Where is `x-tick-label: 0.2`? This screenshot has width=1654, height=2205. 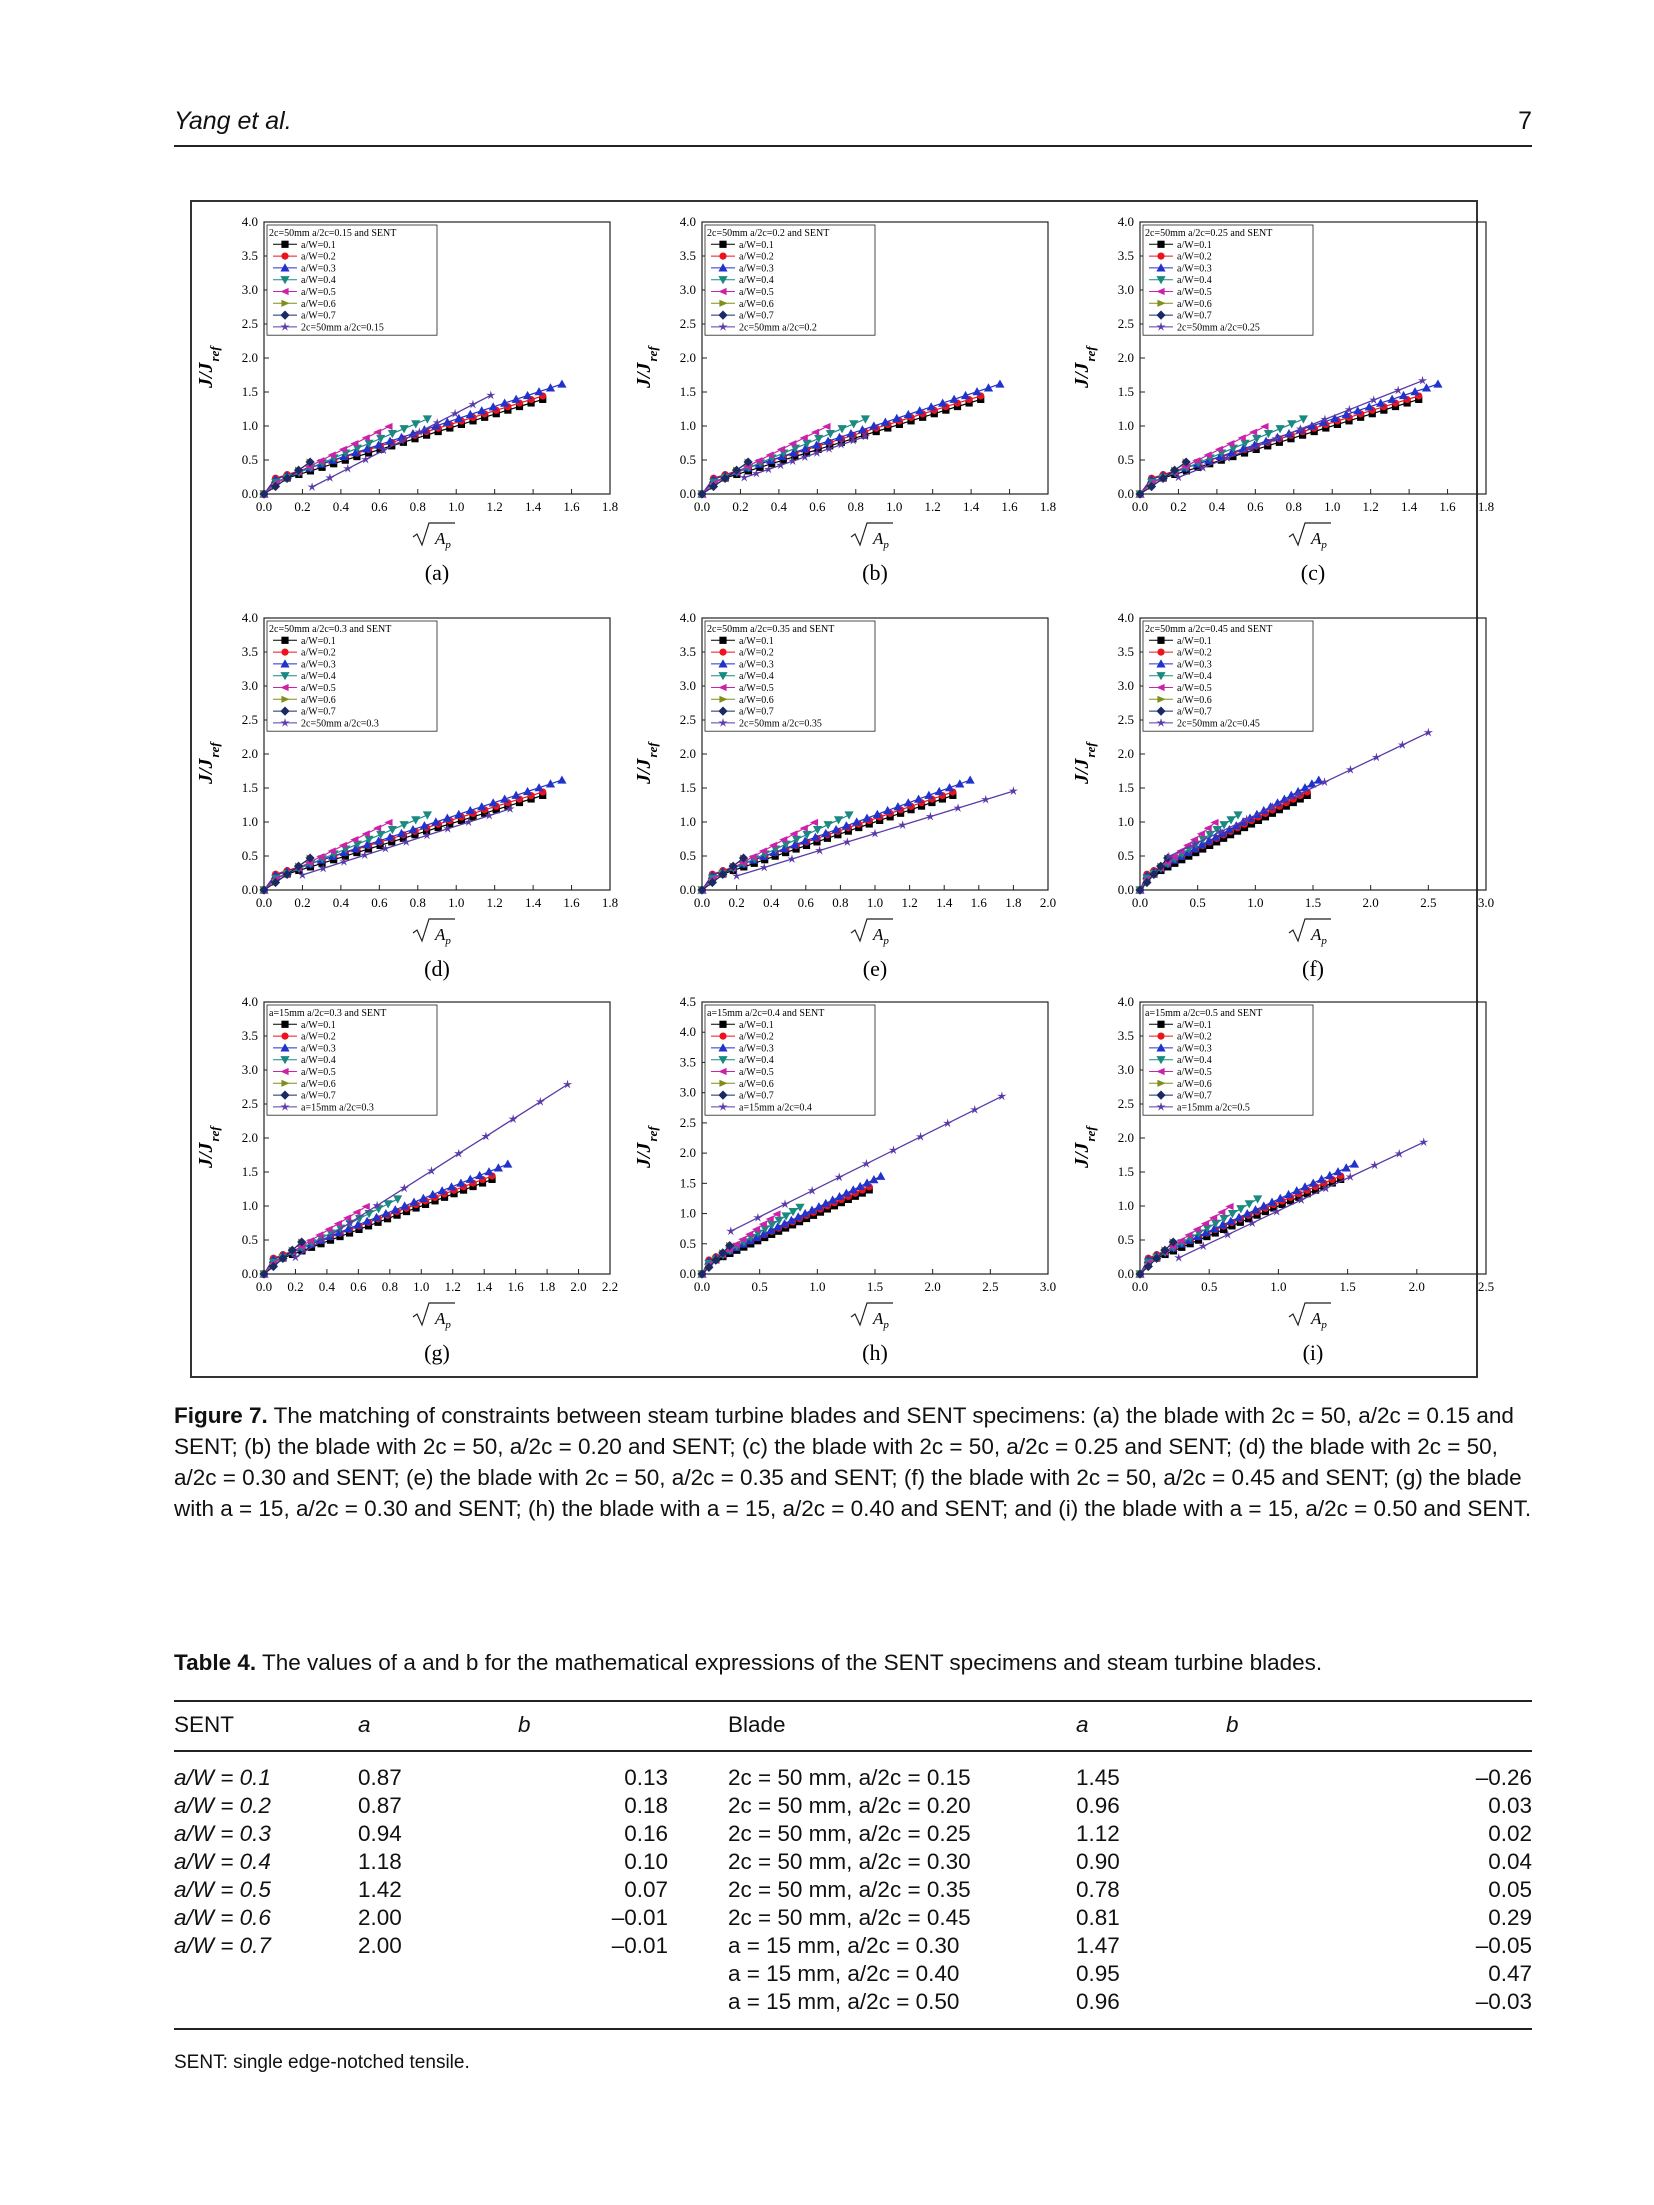
x-tick-label: 0.2 is located at coordinates (1178, 506).